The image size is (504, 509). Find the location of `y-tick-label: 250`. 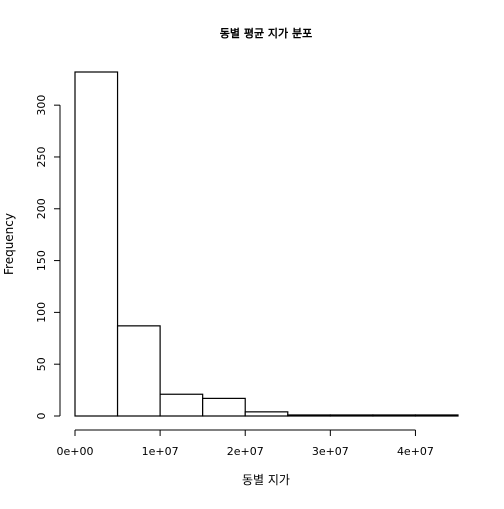

y-tick-label: 250 is located at coordinates (41, 156).